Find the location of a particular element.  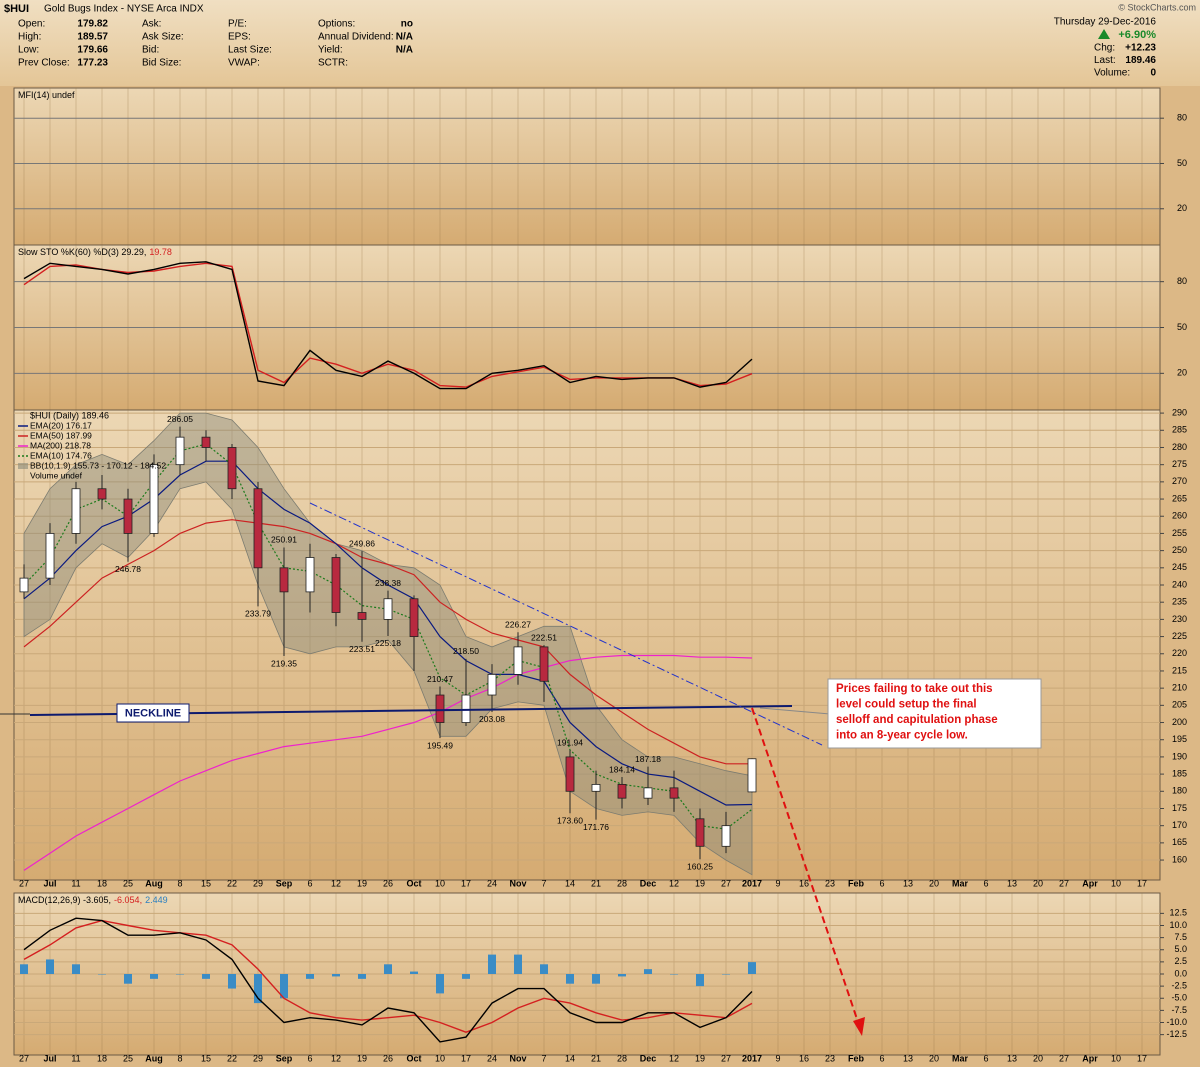

note-line: selloff and capitulation phase is located at coordinates (917, 720).